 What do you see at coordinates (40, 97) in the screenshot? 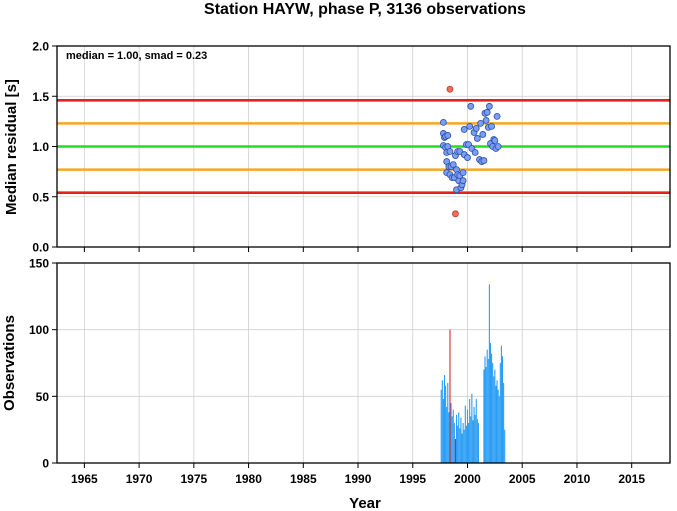
I see `y-tick-label: 1.5` at bounding box center [40, 97].